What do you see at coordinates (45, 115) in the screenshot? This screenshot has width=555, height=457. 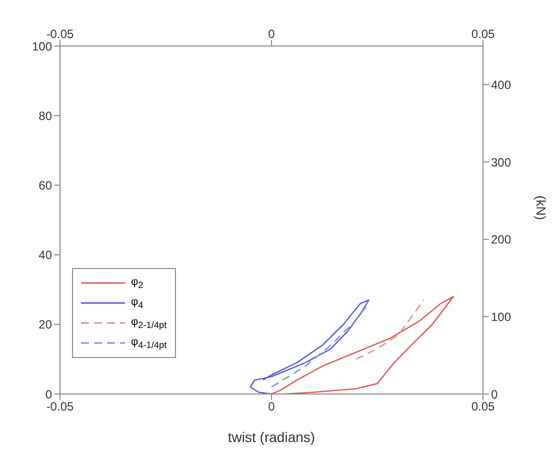 I see `y-tick-label: 80` at bounding box center [45, 115].